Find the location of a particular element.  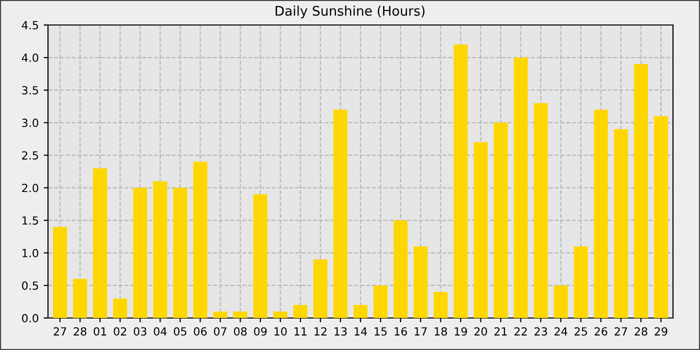

y-tick-label: 4.0 is located at coordinates (30, 58).